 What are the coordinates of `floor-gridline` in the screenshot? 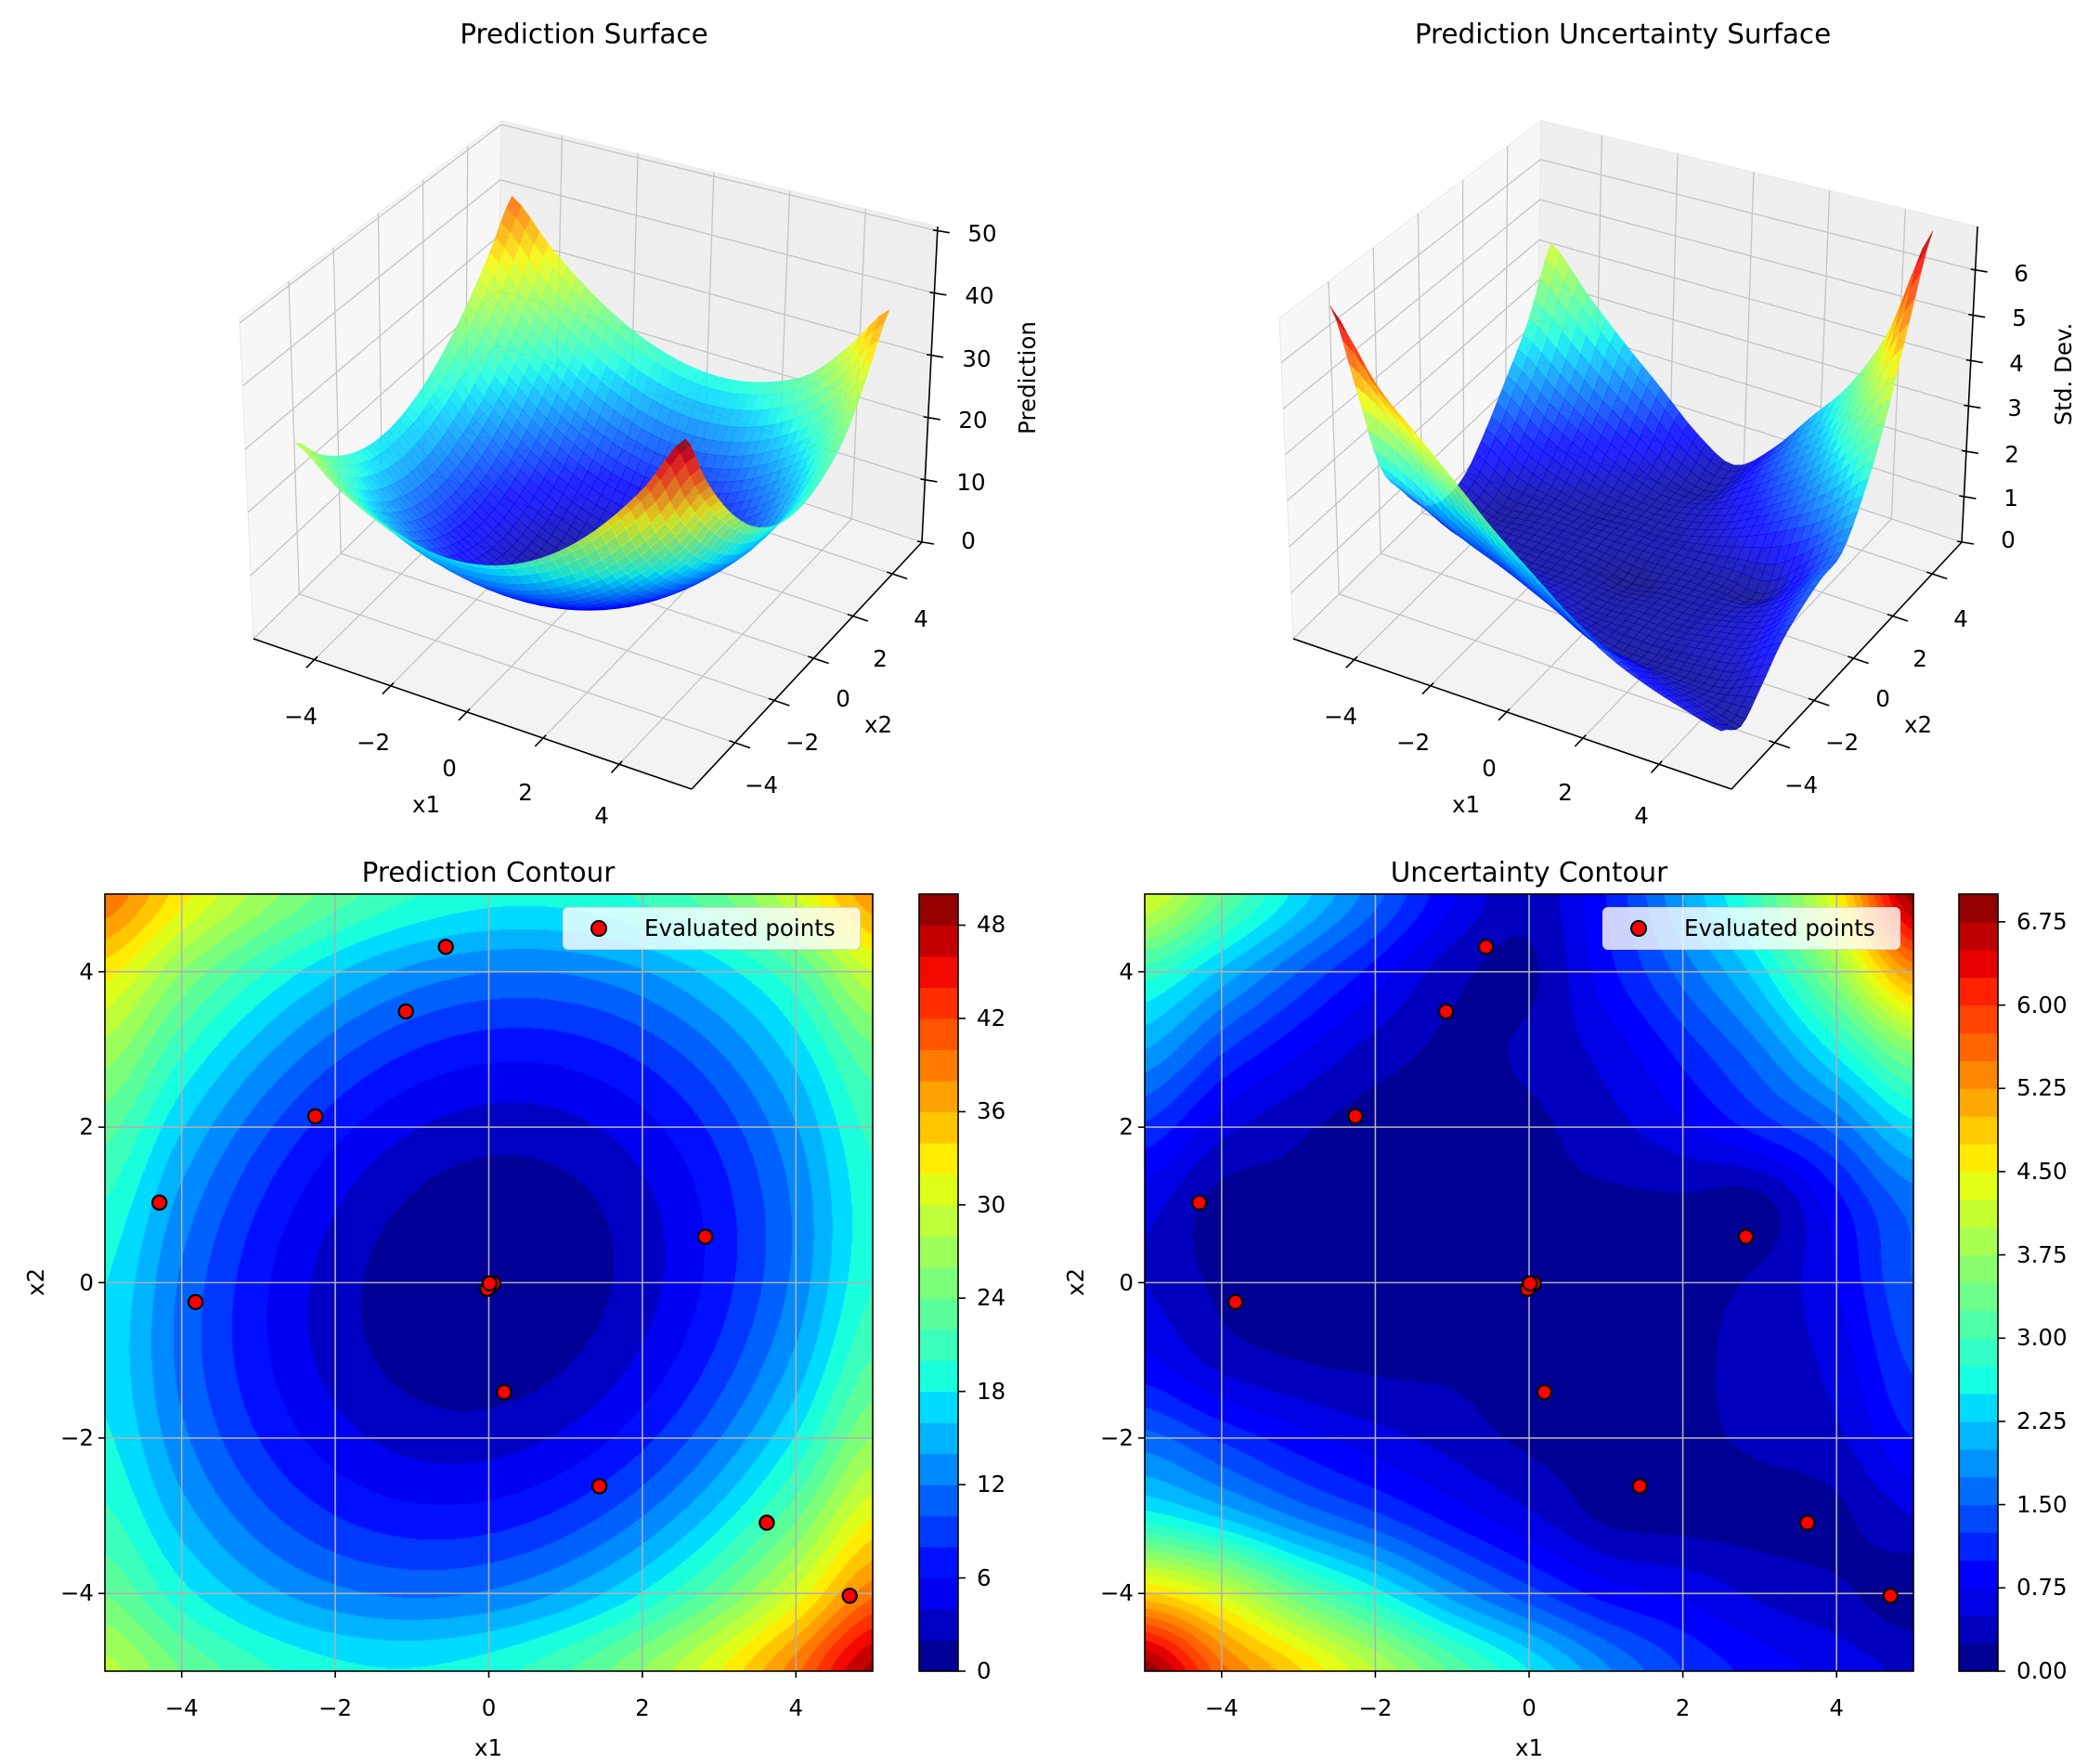 It's located at (735, 641).